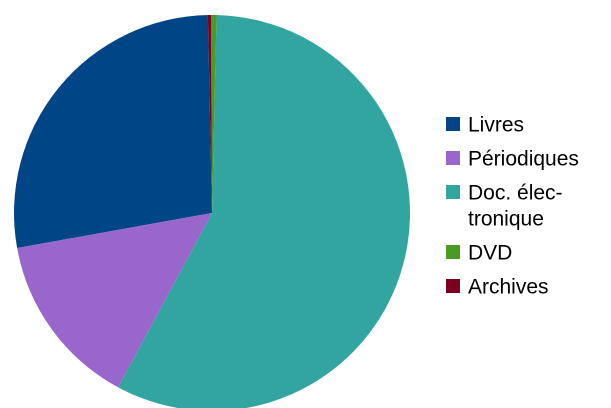  Describe the element at coordinates (508, 287) in the screenshot. I see `legend-label: Archives` at that location.